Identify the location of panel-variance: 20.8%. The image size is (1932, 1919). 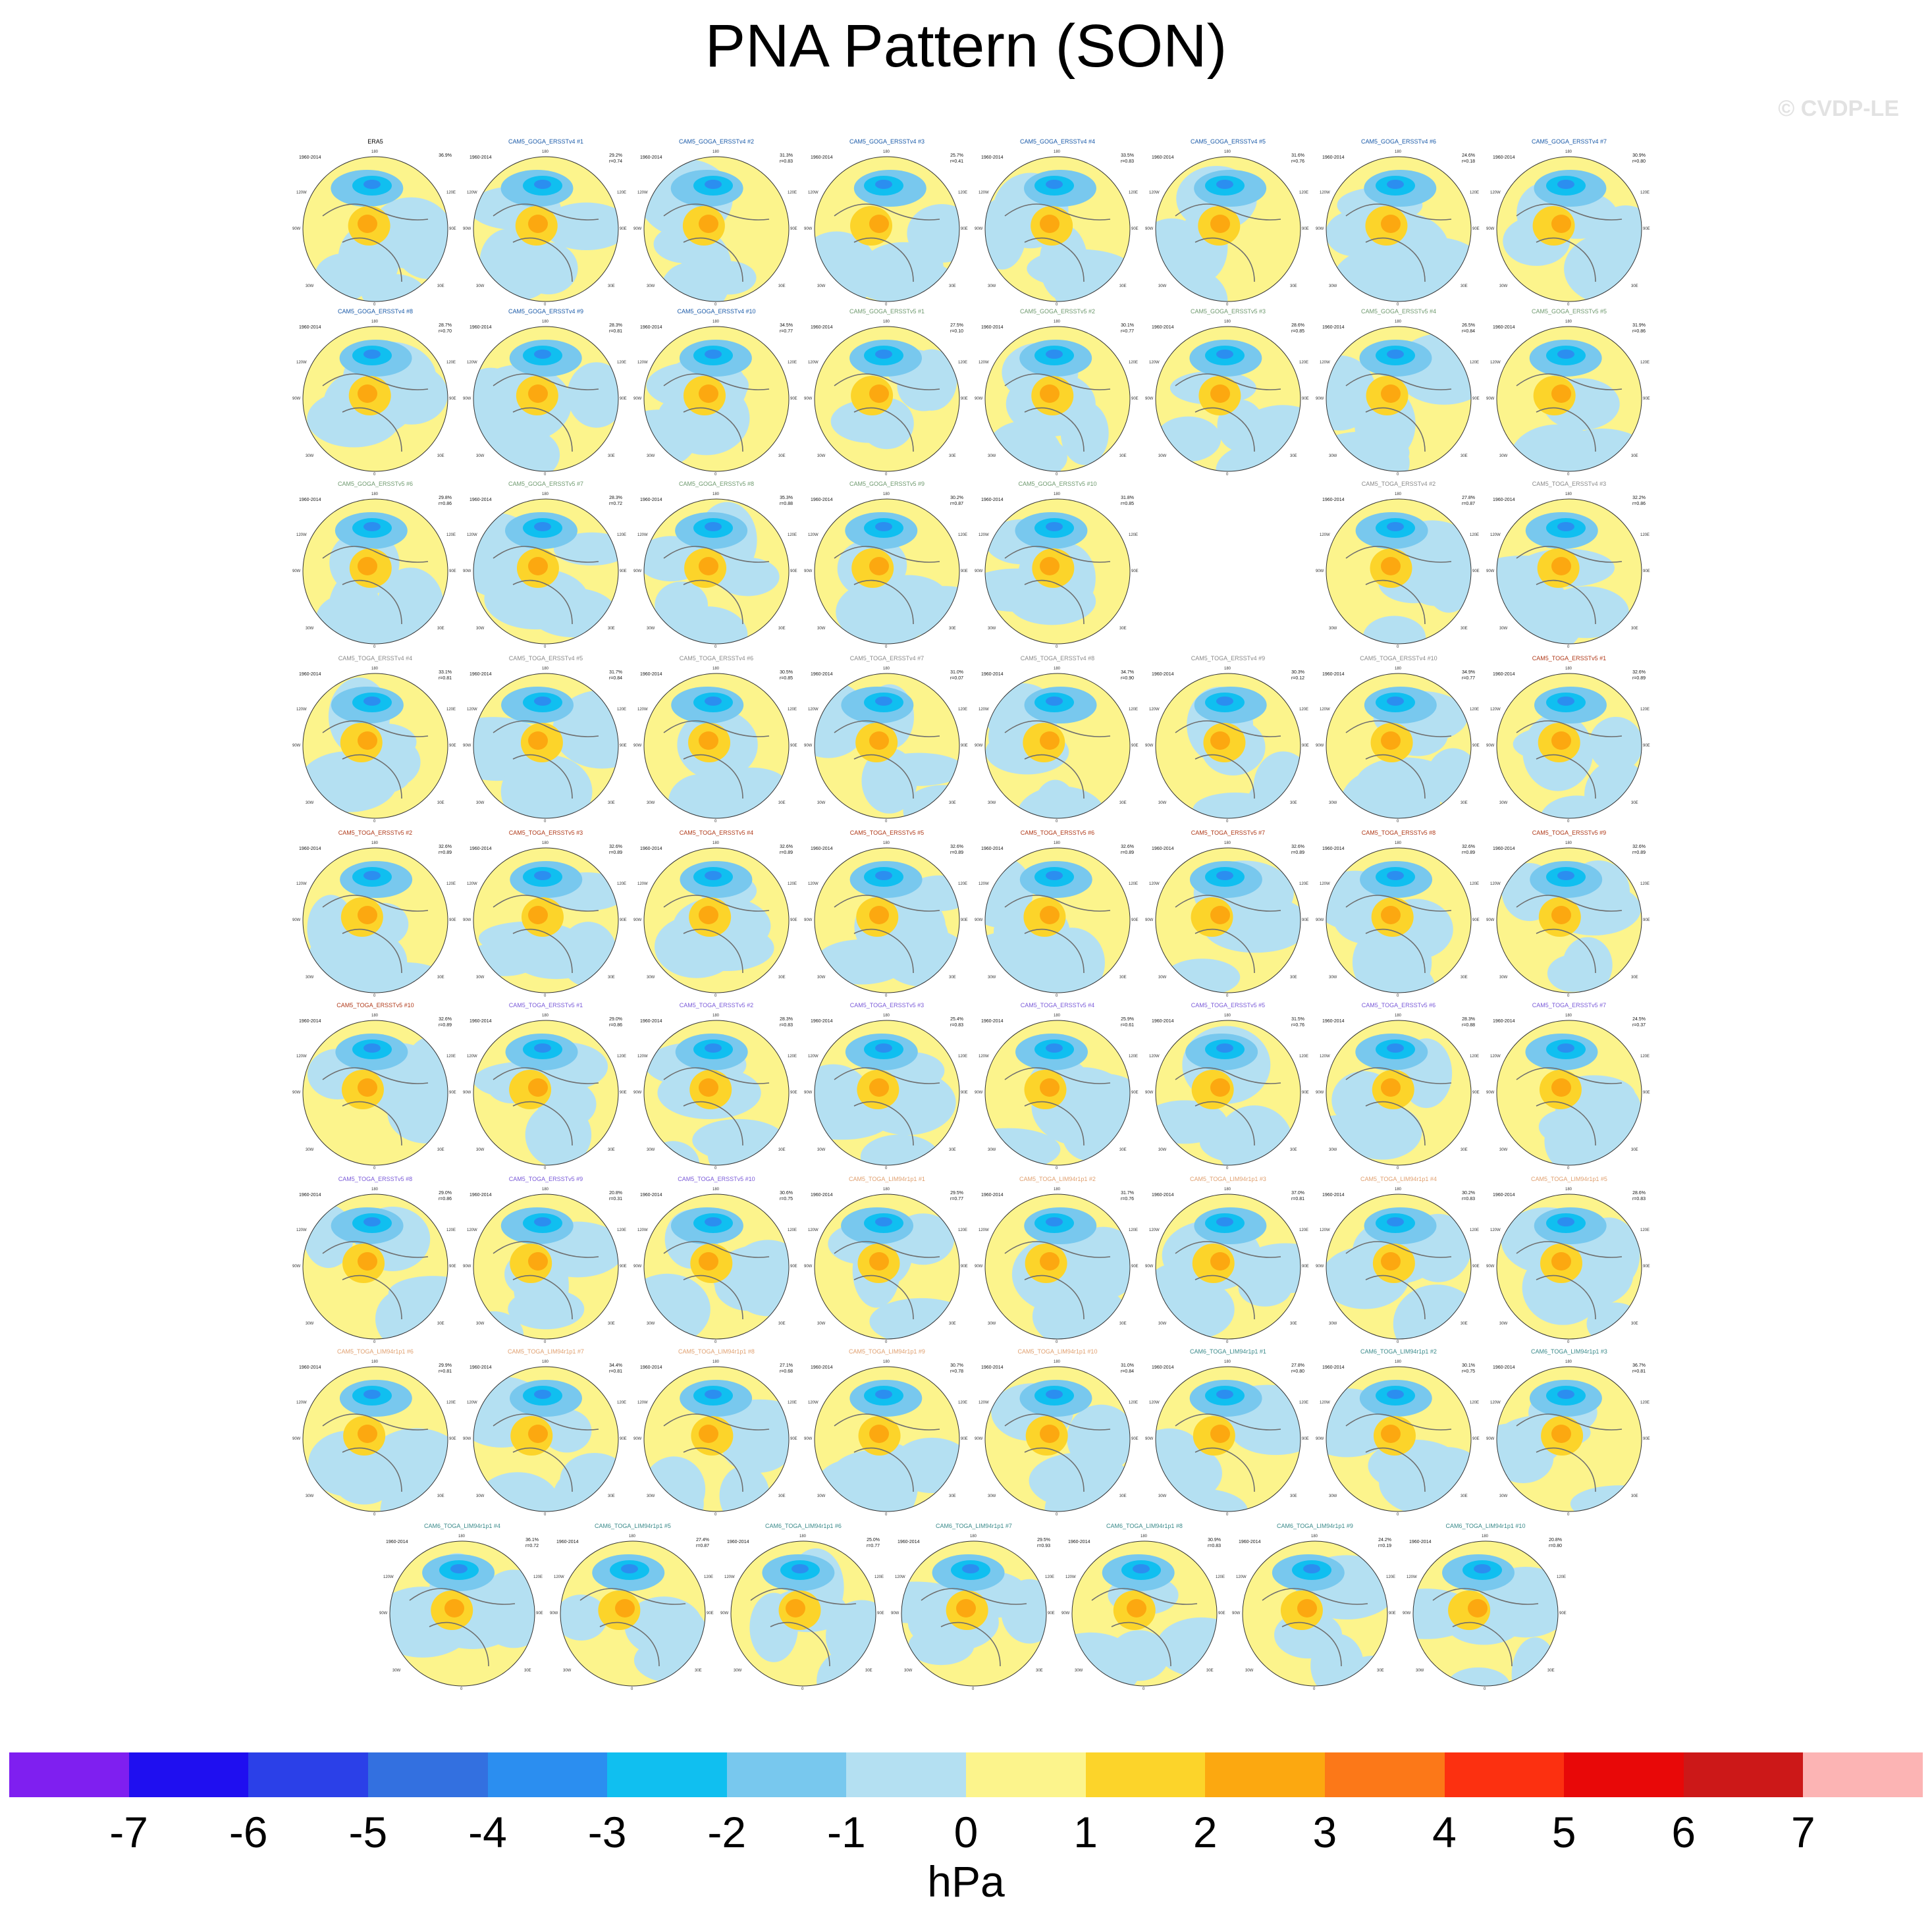
(615, 1193).